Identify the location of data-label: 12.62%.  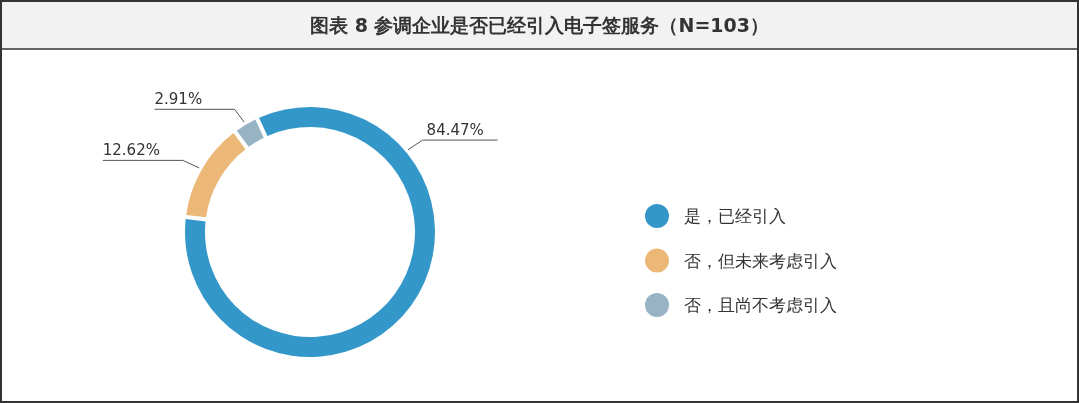
(131, 150).